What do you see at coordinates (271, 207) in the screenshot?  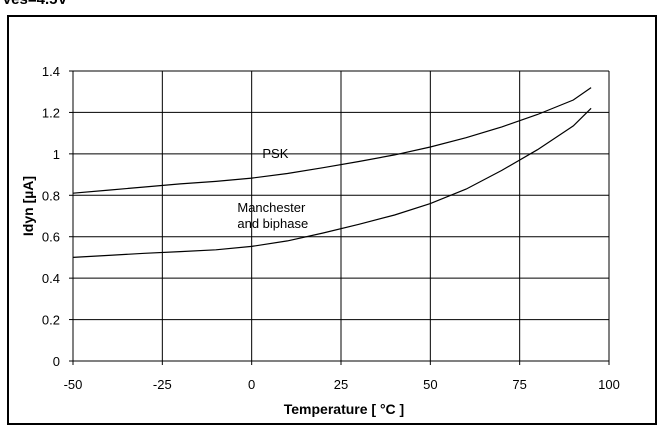 I see `series-label: Manchester` at bounding box center [271, 207].